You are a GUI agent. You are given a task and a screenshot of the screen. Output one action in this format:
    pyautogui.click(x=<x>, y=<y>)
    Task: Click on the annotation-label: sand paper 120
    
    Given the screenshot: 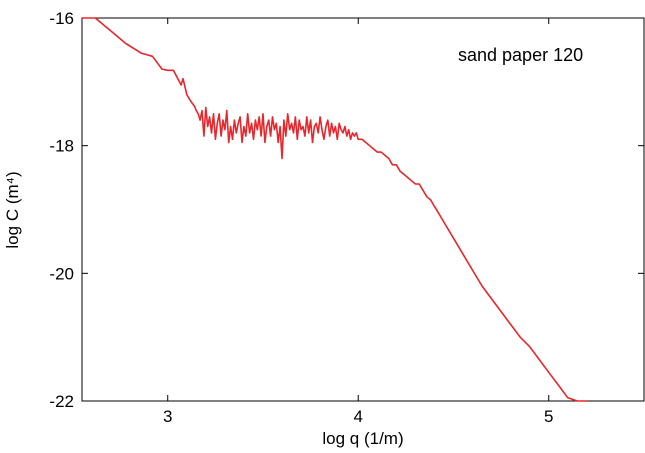 What is the action you would take?
    pyautogui.click(x=520, y=55)
    